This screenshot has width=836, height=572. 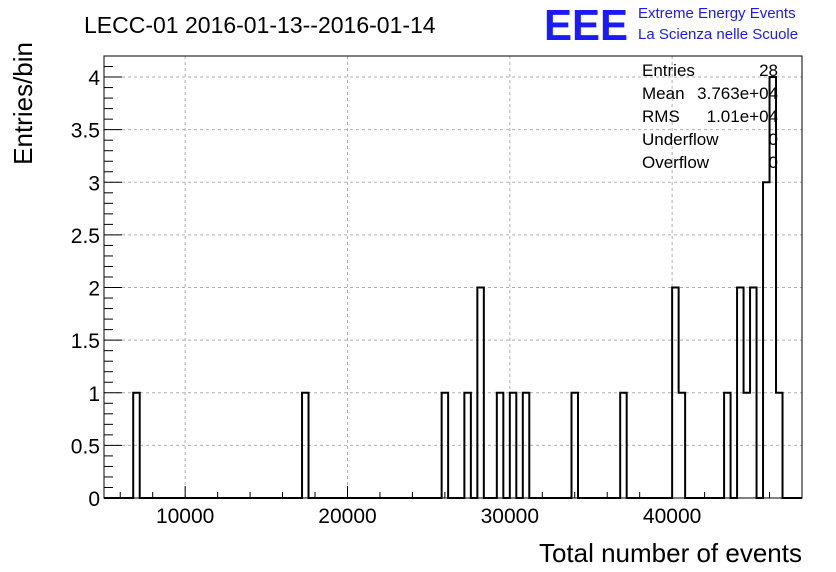 I want to click on stats-value-overflow: 0, so click(x=773, y=162).